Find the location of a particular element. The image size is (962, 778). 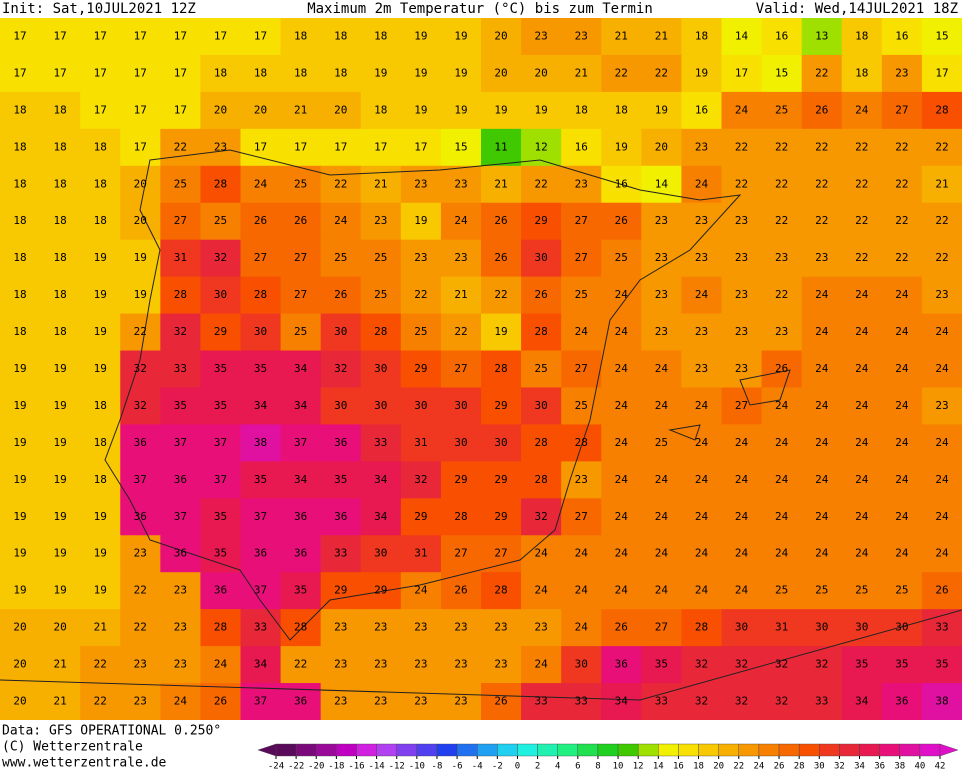

colorbar-tick-label: 32 is located at coordinates (839, 767).